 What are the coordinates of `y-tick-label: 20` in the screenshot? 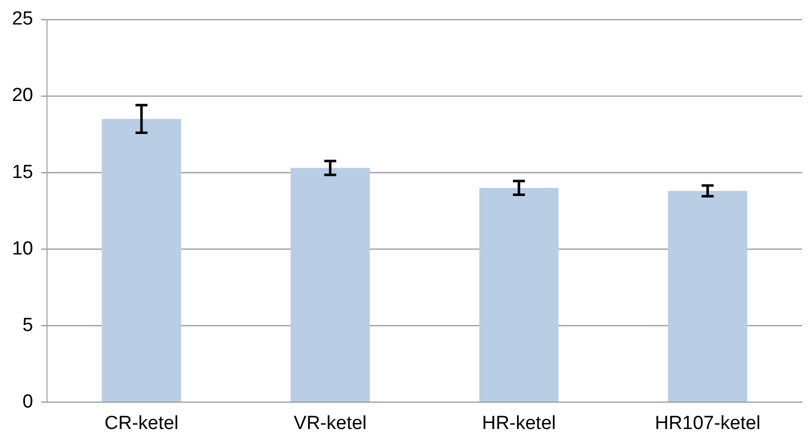 It's located at (23, 95).